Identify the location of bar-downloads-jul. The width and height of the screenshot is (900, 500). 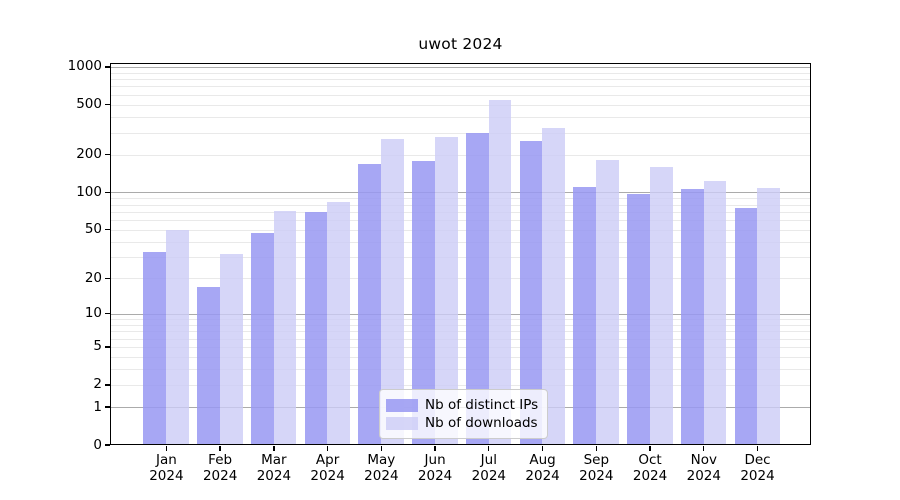
(500, 272).